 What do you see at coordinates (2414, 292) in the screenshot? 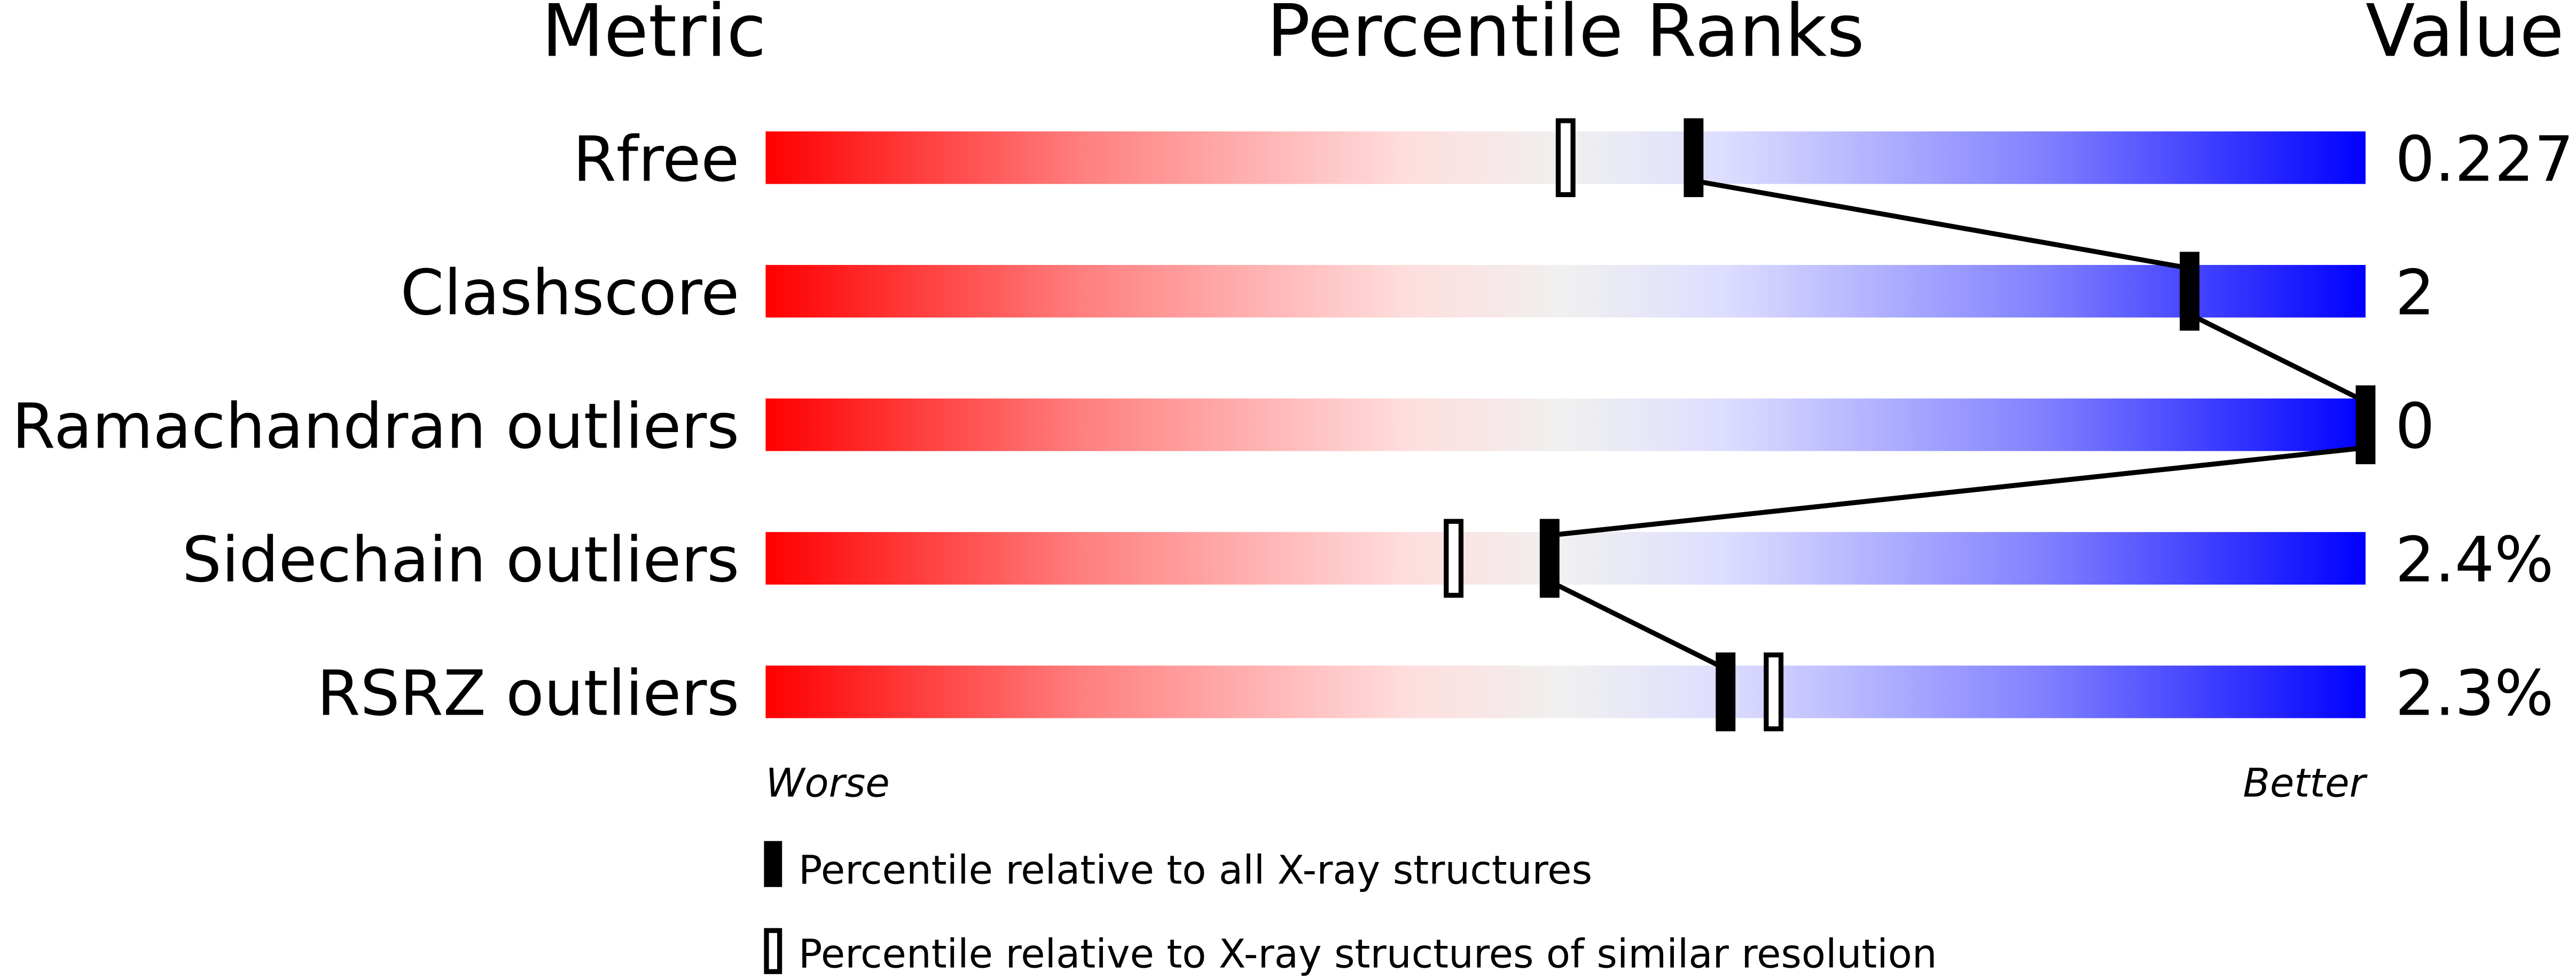
I see `metric-value: 2` at bounding box center [2414, 292].